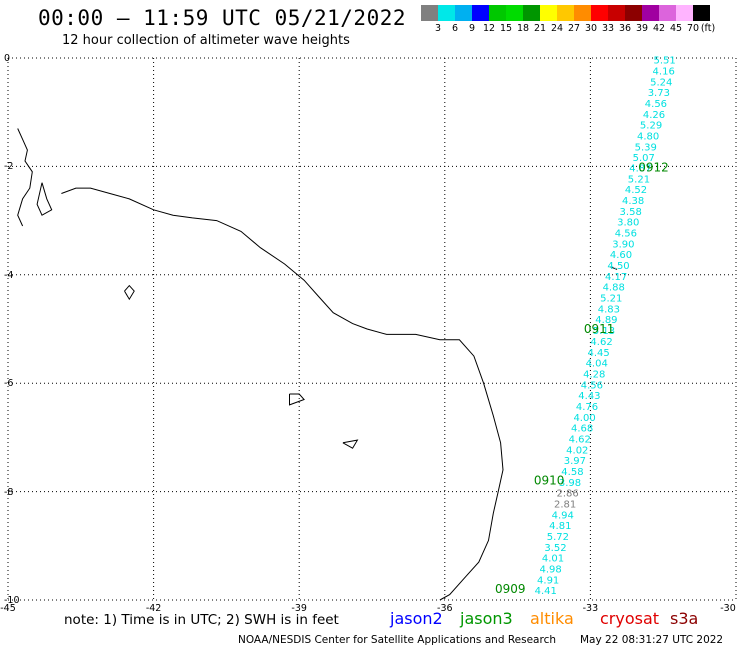  What do you see at coordinates (510, 589) in the screenshot?
I see `track-time-label: 0909` at bounding box center [510, 589].